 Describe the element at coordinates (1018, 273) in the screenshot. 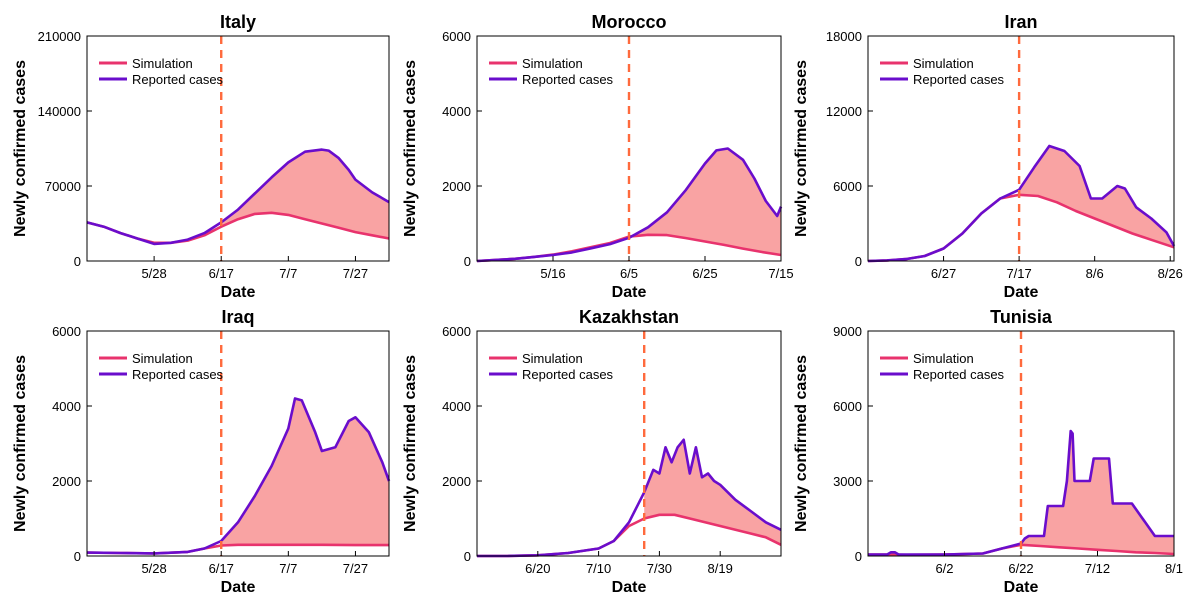

I see `x-tick-label: 7/17` at that location.